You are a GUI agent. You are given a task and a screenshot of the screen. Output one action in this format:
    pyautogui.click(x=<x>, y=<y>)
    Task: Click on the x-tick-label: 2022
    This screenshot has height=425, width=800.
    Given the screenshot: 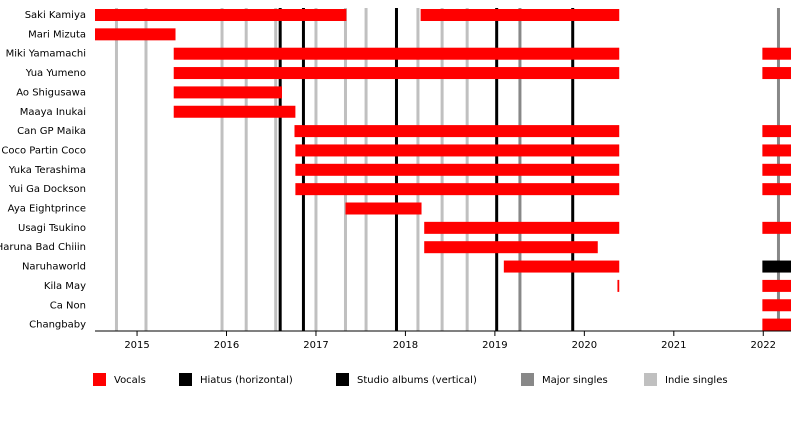 What is the action you would take?
    pyautogui.click(x=763, y=345)
    